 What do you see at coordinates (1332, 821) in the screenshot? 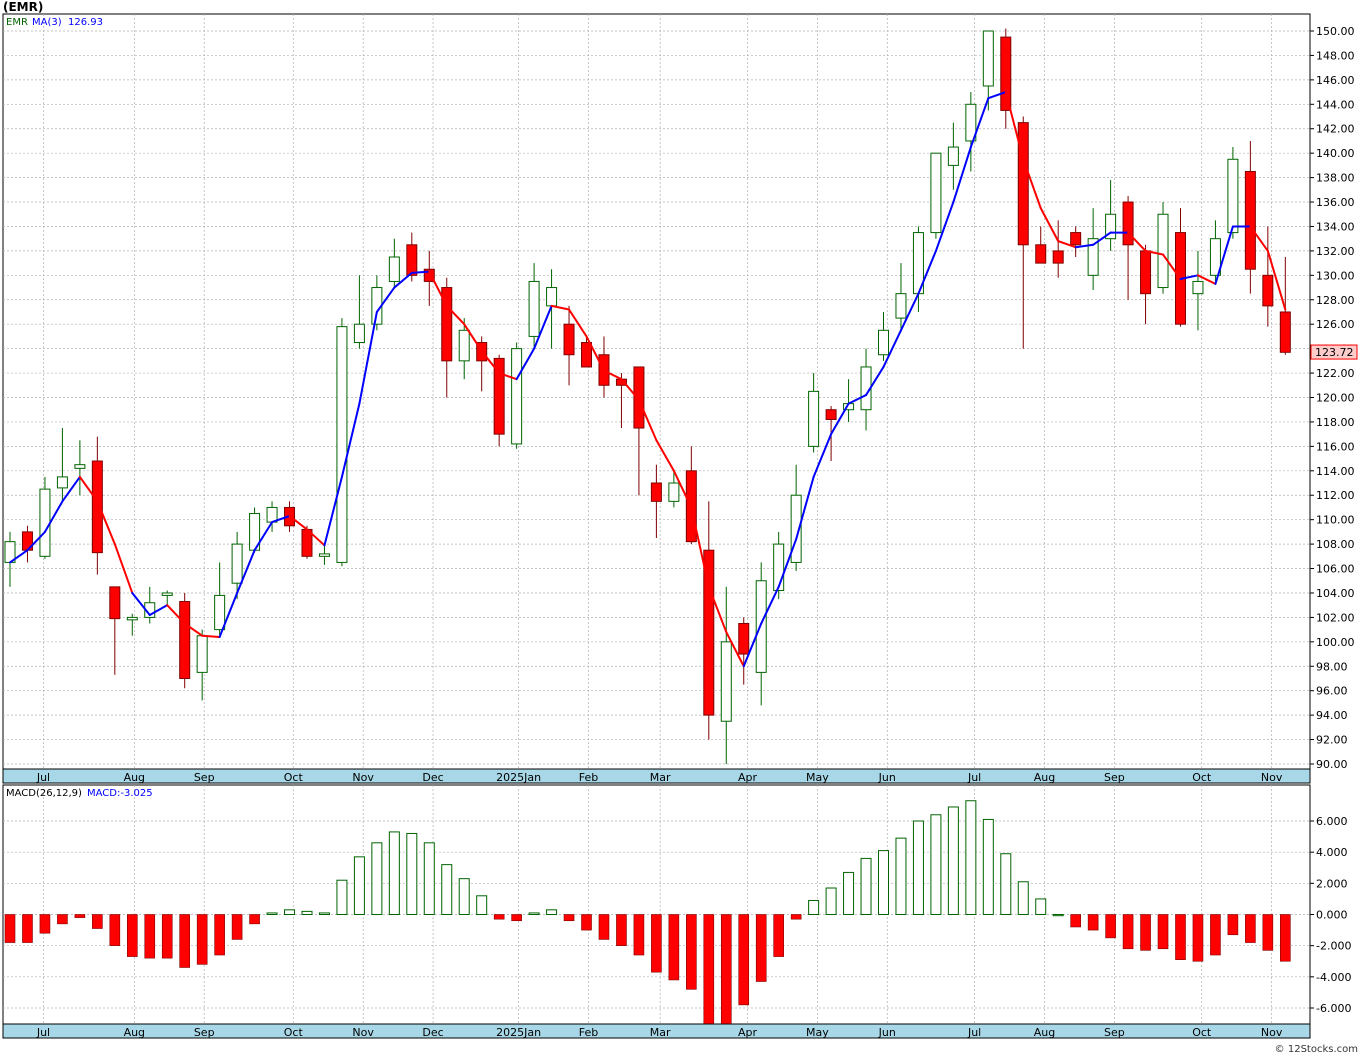
I see `macd-tick-label: 6.000` at bounding box center [1332, 821].